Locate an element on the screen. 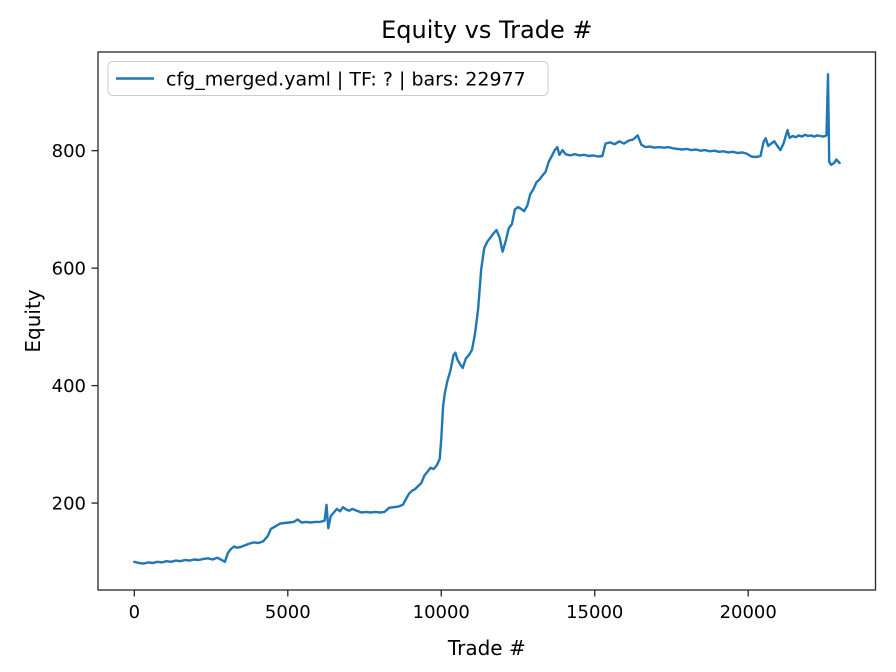 This screenshot has height=672, width=896. x-tick-label: 20000 is located at coordinates (748, 612).